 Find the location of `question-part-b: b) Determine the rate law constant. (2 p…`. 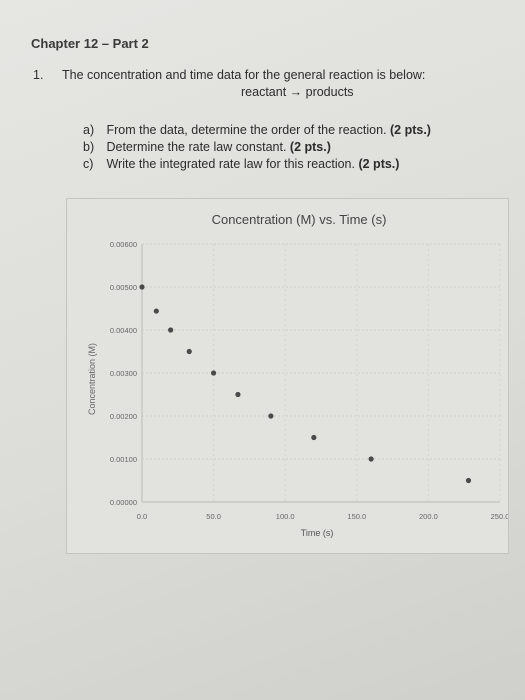

question-part-b: b) Determine the rate law constant. (2 p… is located at coordinates (207, 147).